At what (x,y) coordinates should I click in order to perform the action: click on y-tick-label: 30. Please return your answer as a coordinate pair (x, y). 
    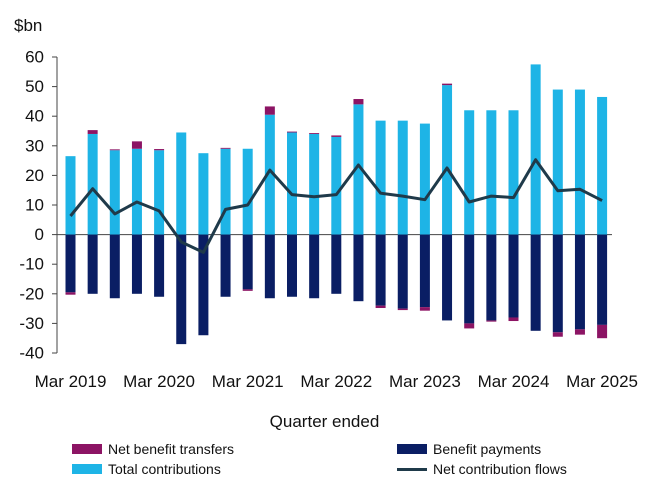
    Looking at the image, I should click on (34, 145).